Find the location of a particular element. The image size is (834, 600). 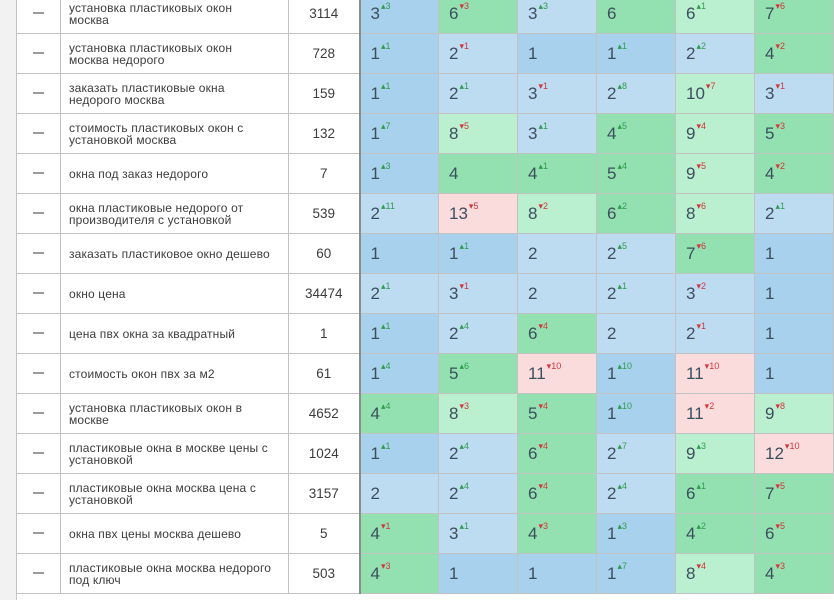

frequency-cell: 539 is located at coordinates (324, 213).